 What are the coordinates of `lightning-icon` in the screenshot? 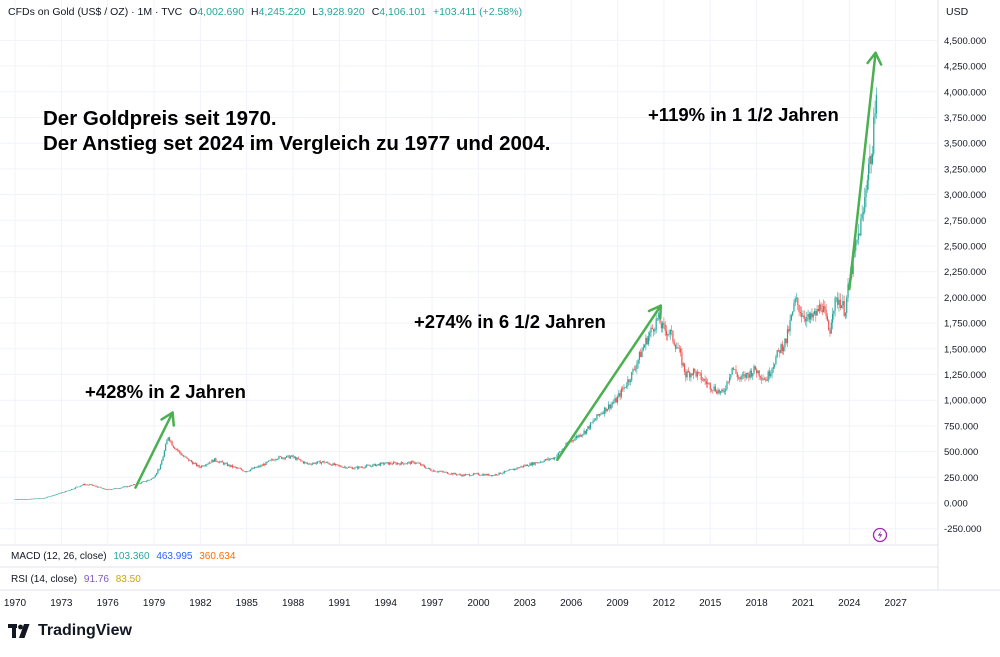 It's located at (880, 535).